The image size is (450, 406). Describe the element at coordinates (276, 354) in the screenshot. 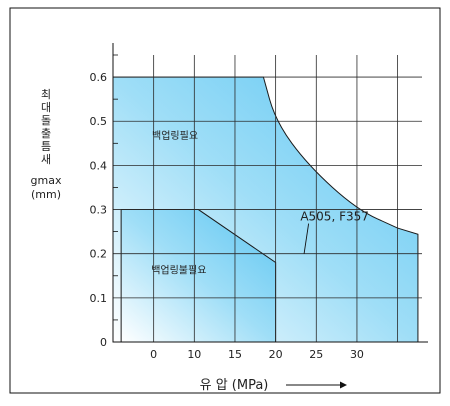

I see `x-tick-label: 20` at that location.